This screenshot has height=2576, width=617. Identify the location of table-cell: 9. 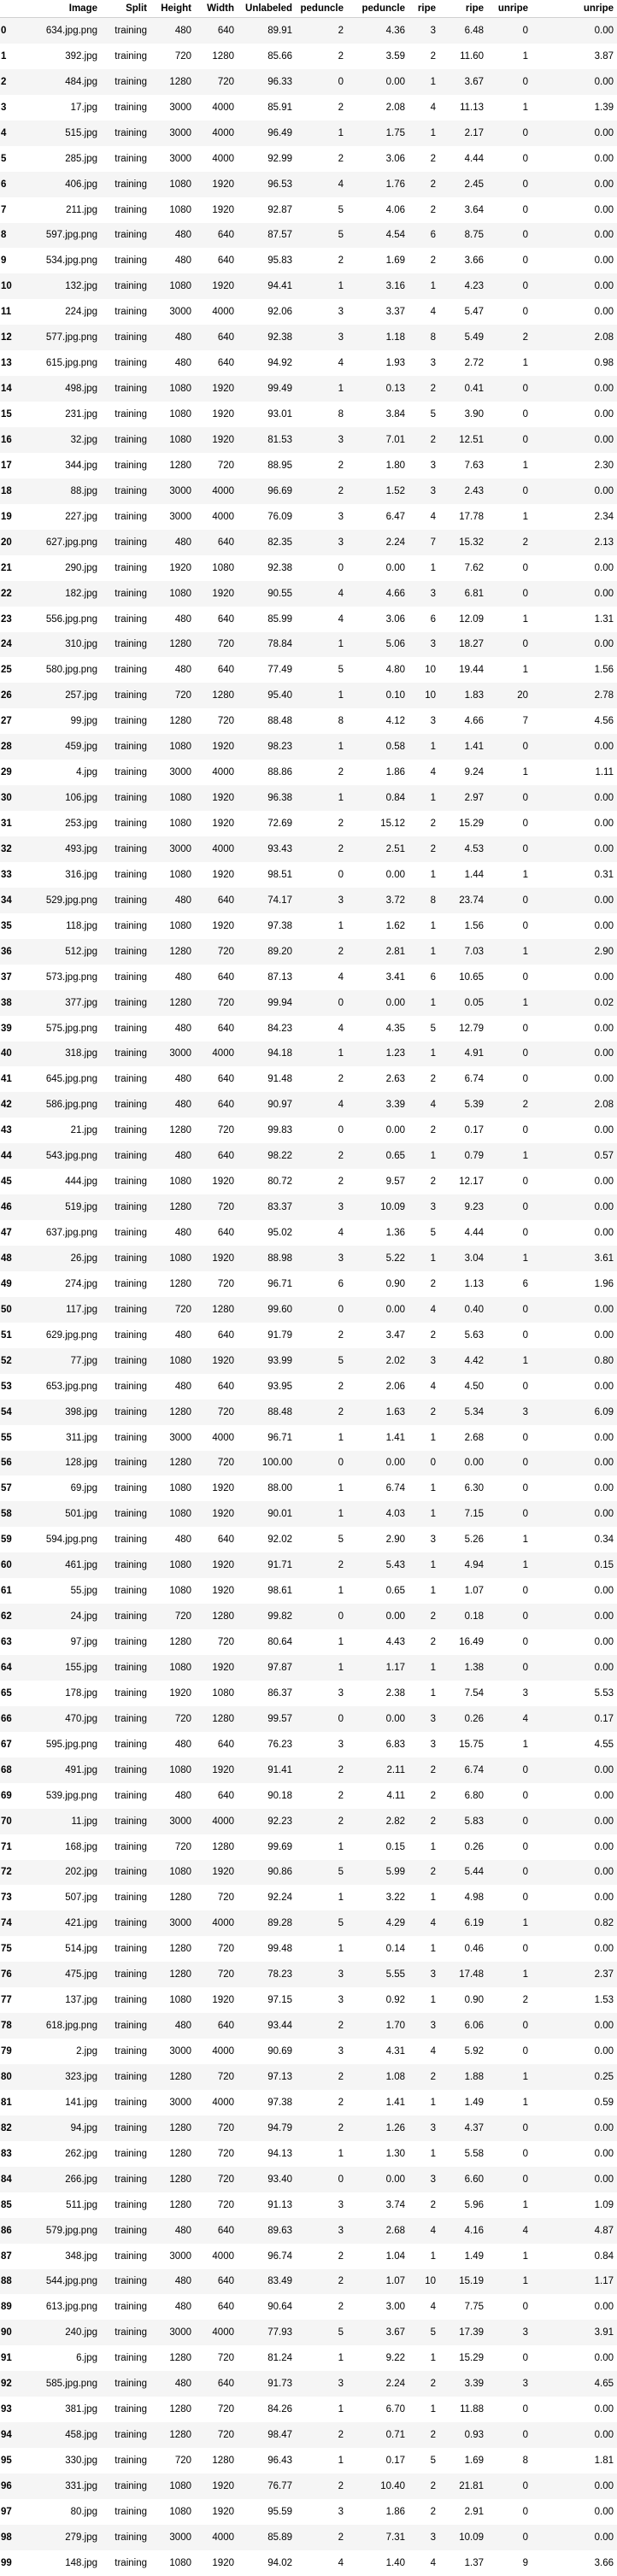
(525, 2562).